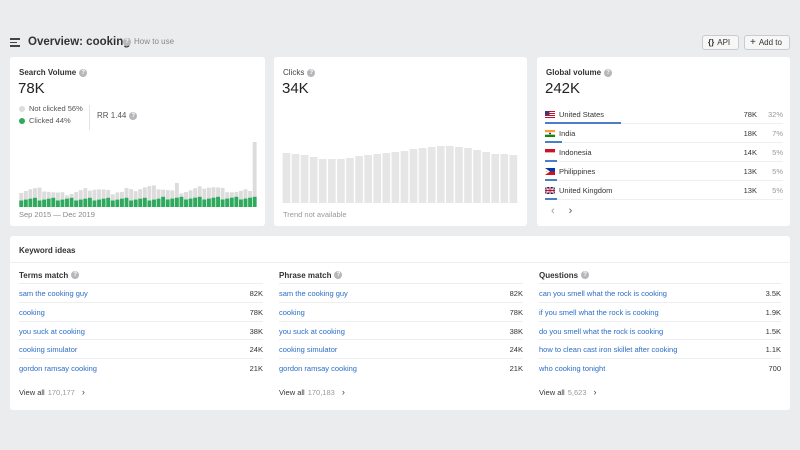 This screenshot has height=450, width=800. Describe the element at coordinates (572, 369) in the screenshot. I see `keyword-link: who cooking tonight` at that location.